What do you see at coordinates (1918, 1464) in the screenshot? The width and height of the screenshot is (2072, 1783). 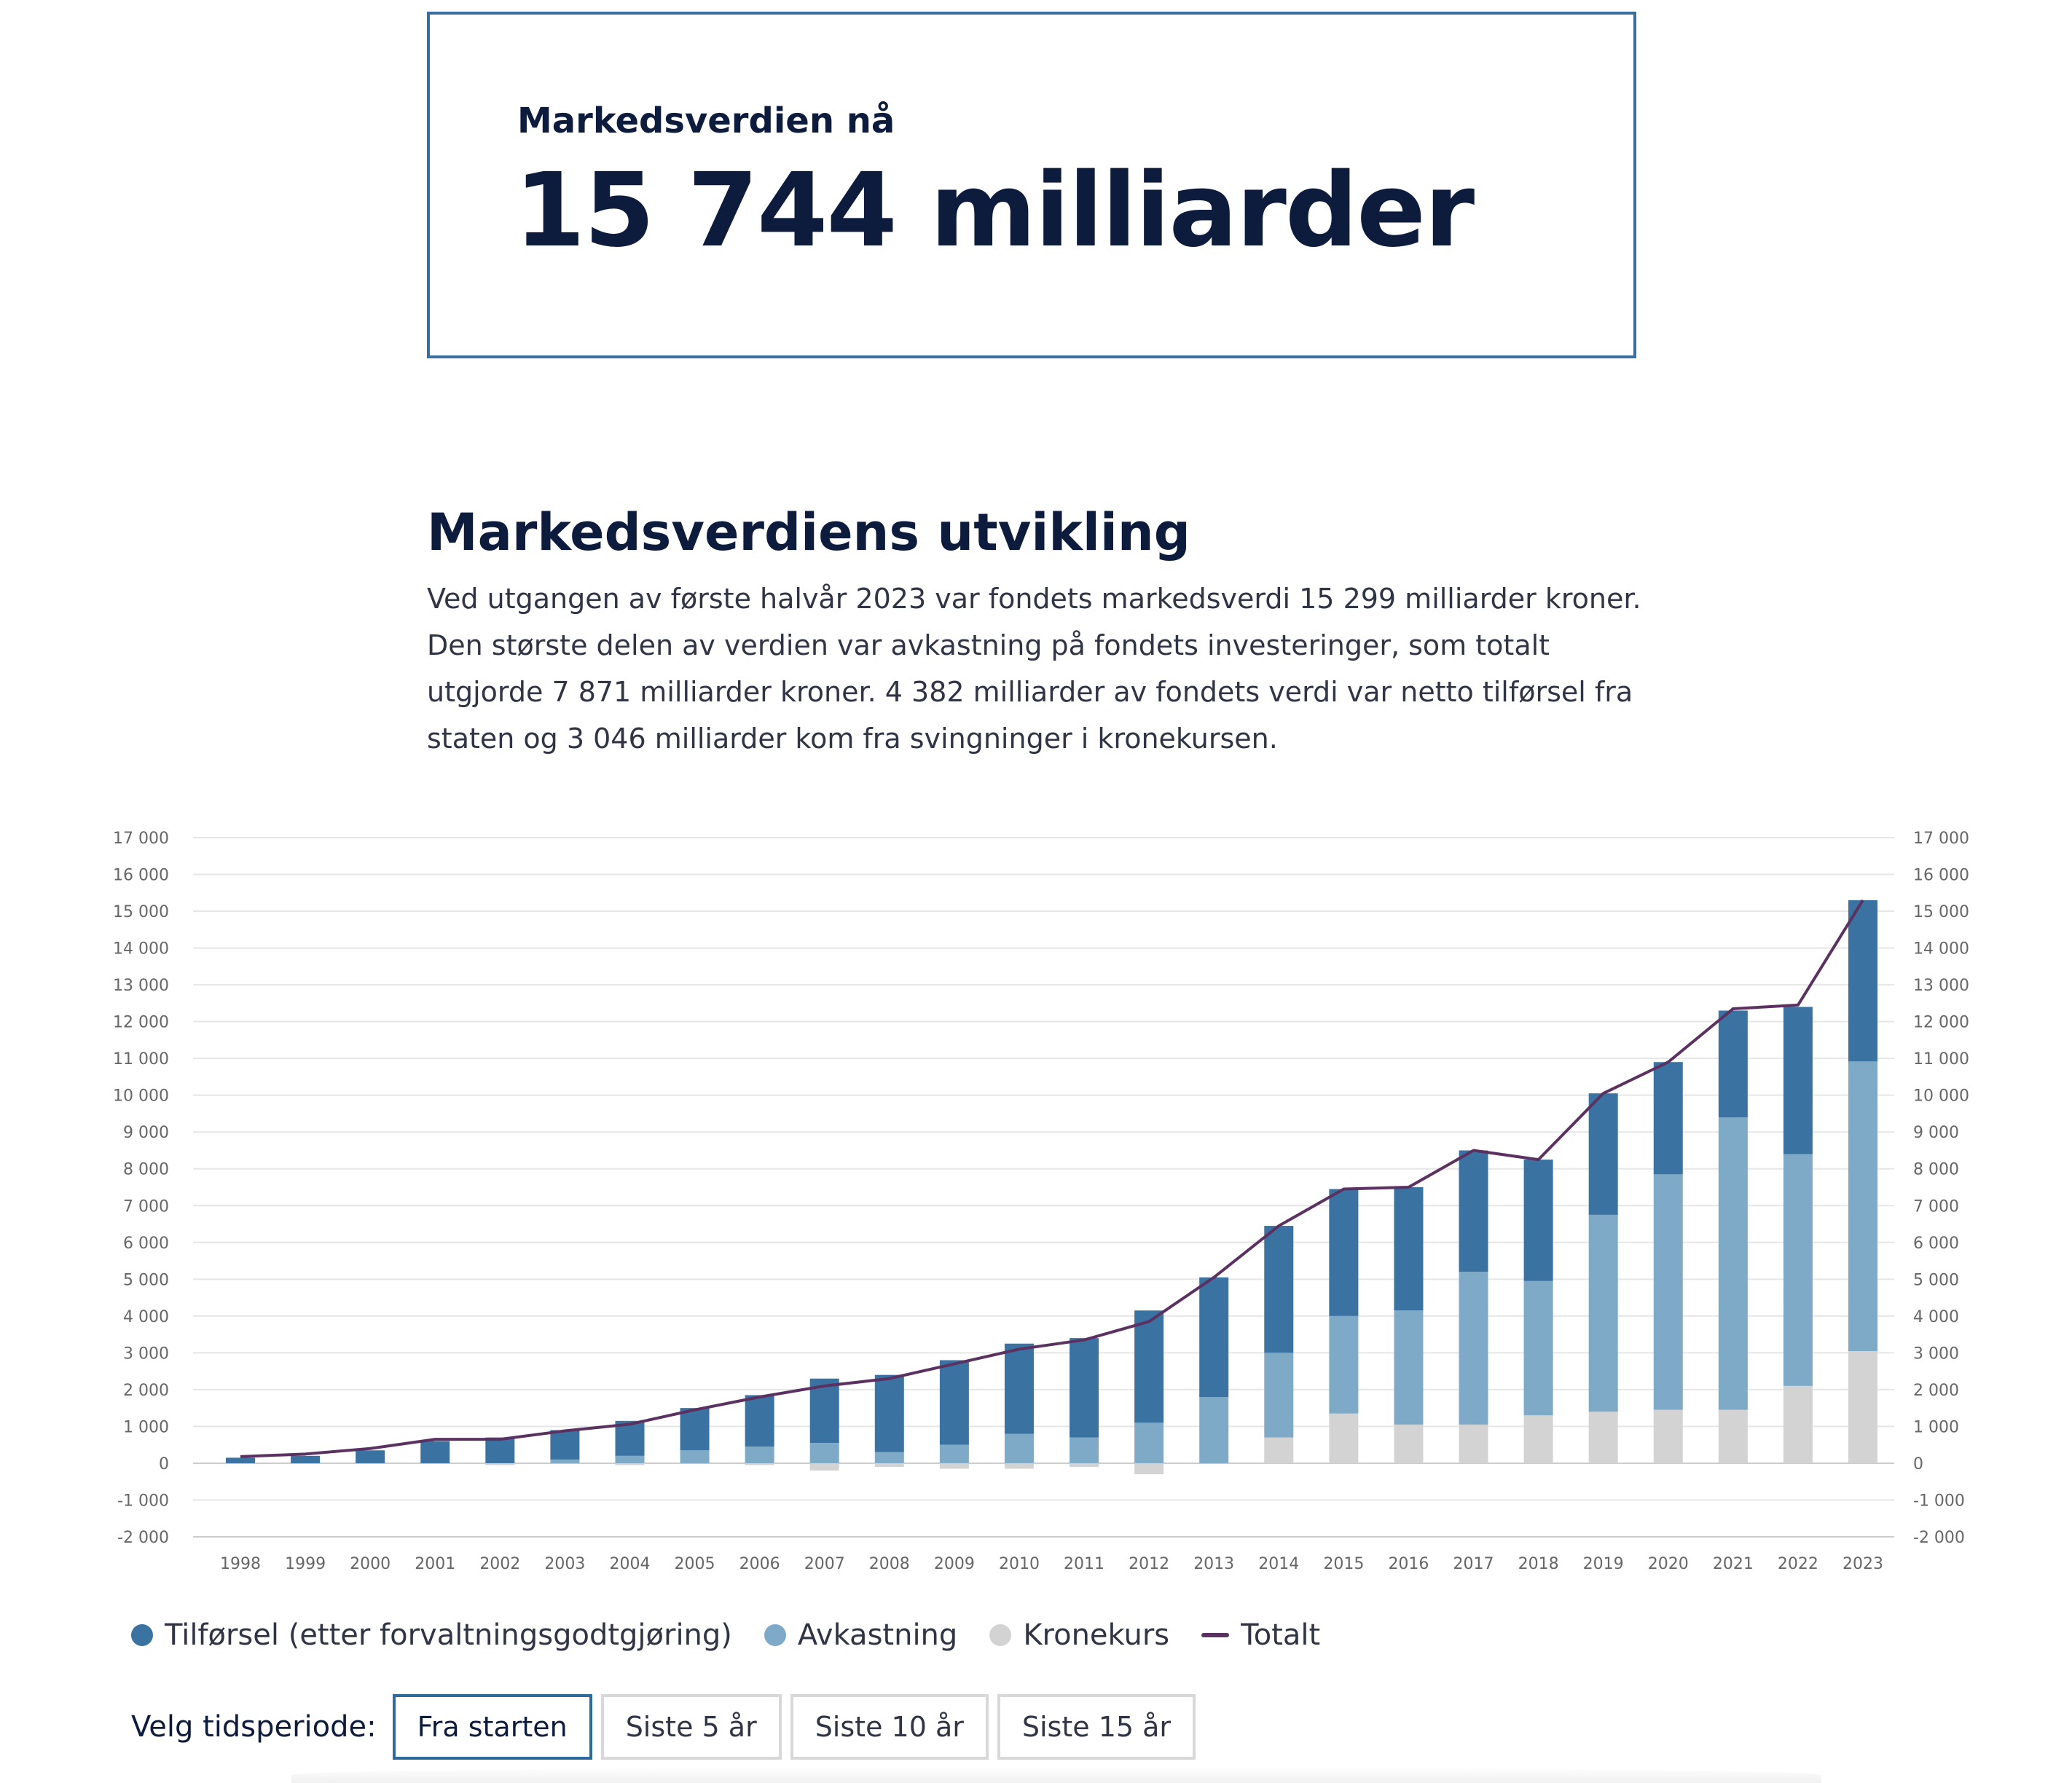 I see `y-tick-label-right: 0` at bounding box center [1918, 1464].